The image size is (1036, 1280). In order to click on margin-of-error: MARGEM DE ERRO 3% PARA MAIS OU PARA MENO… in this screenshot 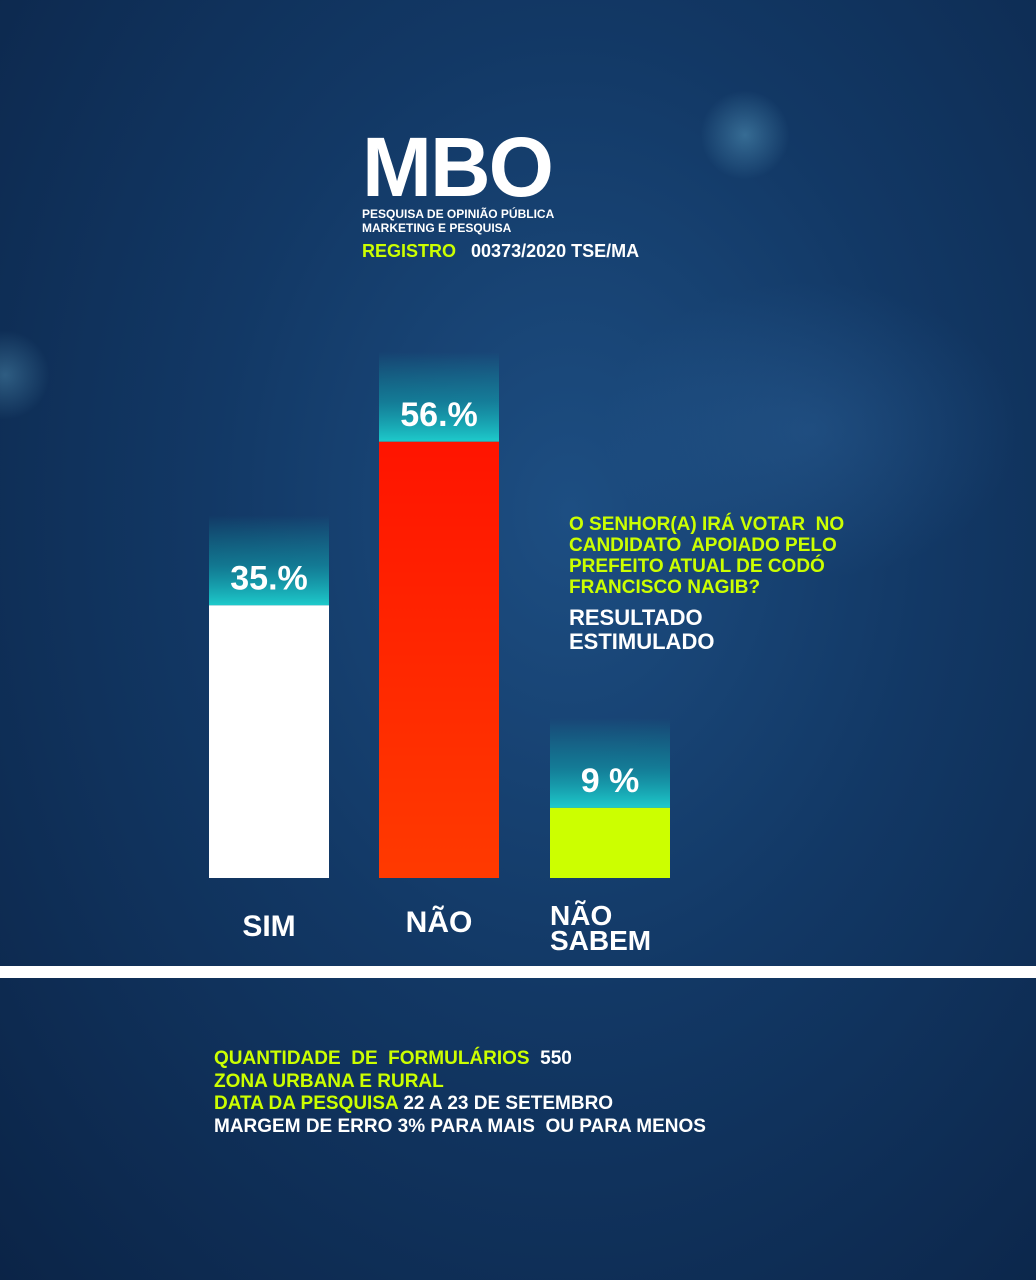, I will do `click(460, 1126)`.